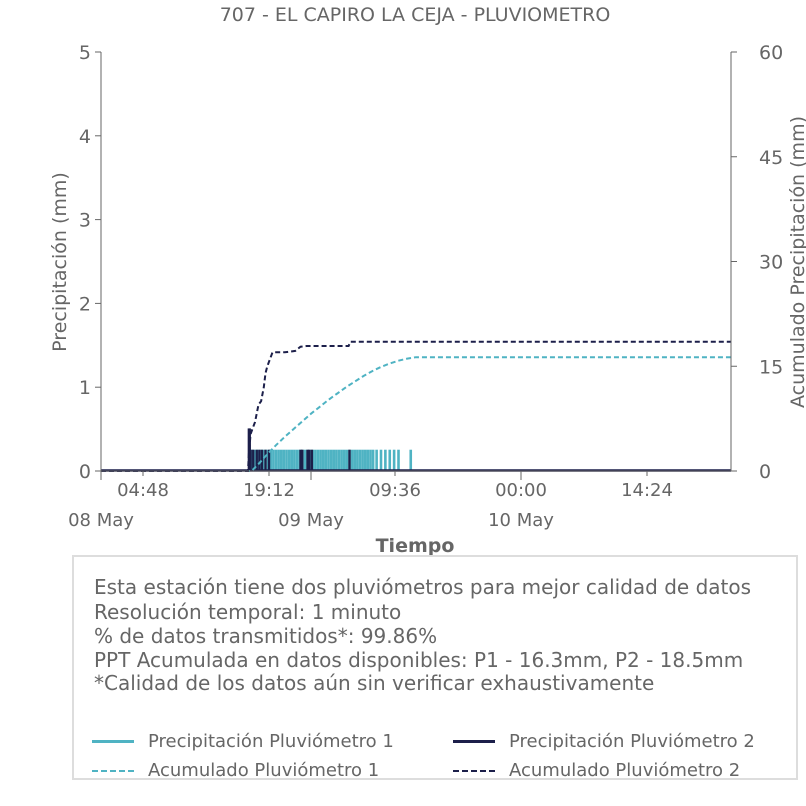 This screenshot has width=806, height=806. Describe the element at coordinates (85, 137) in the screenshot. I see `y-left-tick-label: 4` at that location.